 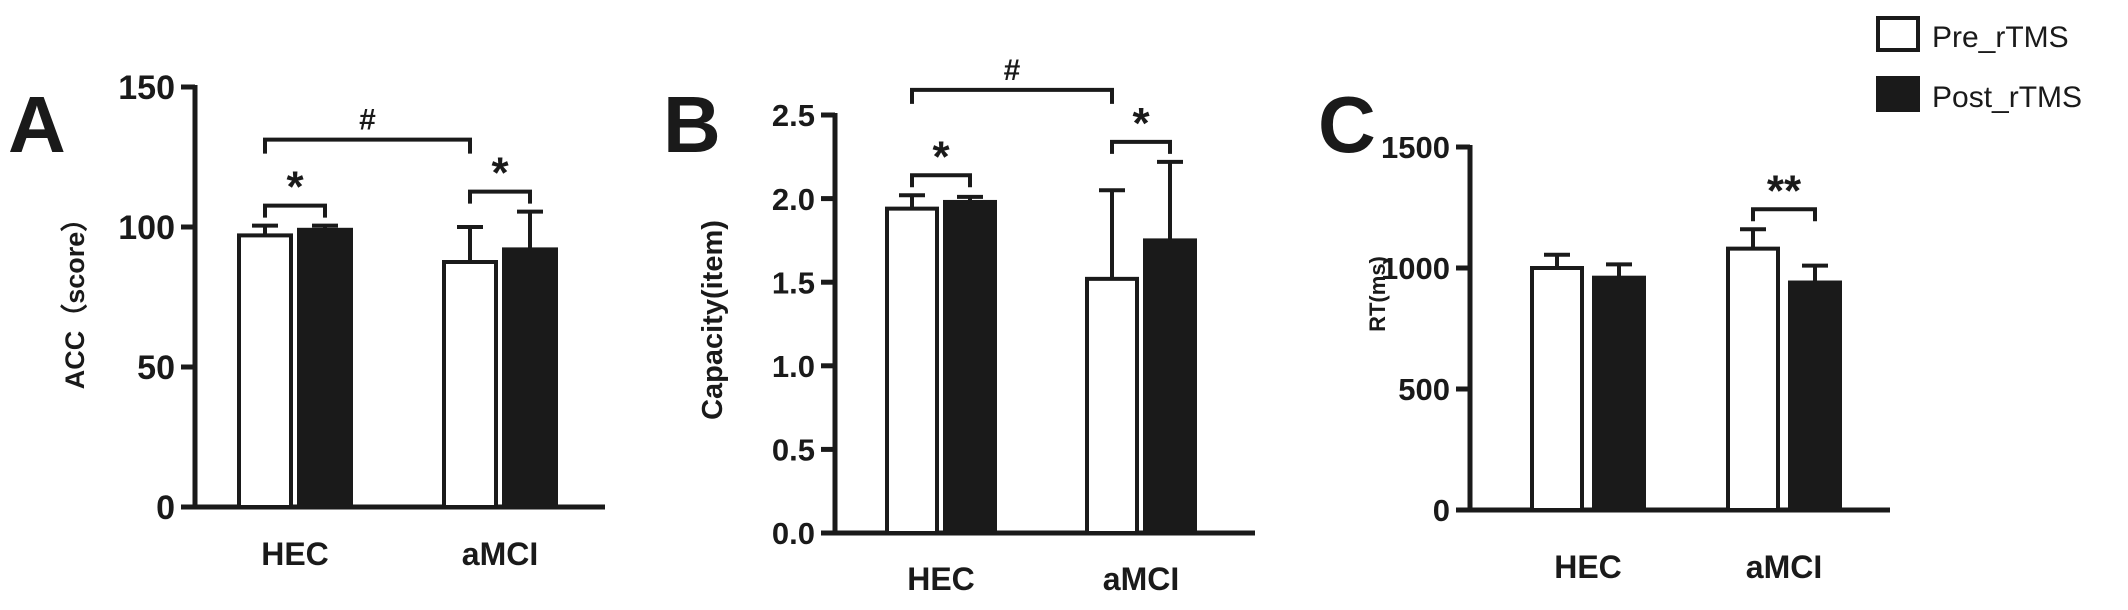 I want to click on y-tick-label: 2.5, so click(x=793, y=115).